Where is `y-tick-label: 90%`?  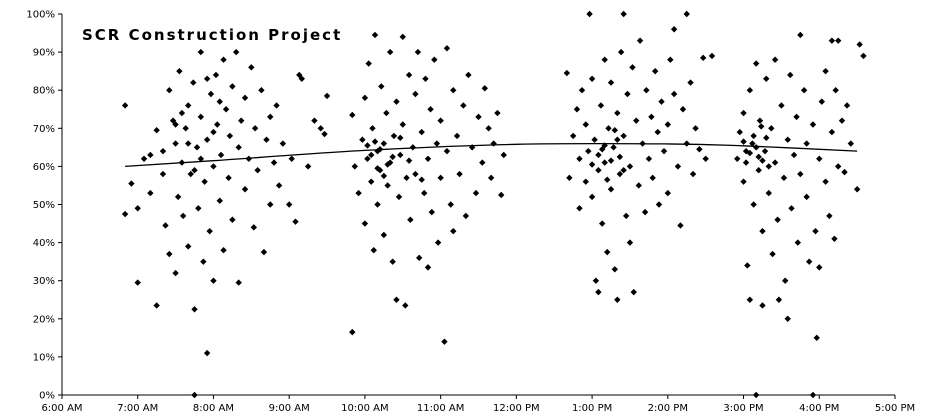 y-tick-label: 90% is located at coordinates (44, 53).